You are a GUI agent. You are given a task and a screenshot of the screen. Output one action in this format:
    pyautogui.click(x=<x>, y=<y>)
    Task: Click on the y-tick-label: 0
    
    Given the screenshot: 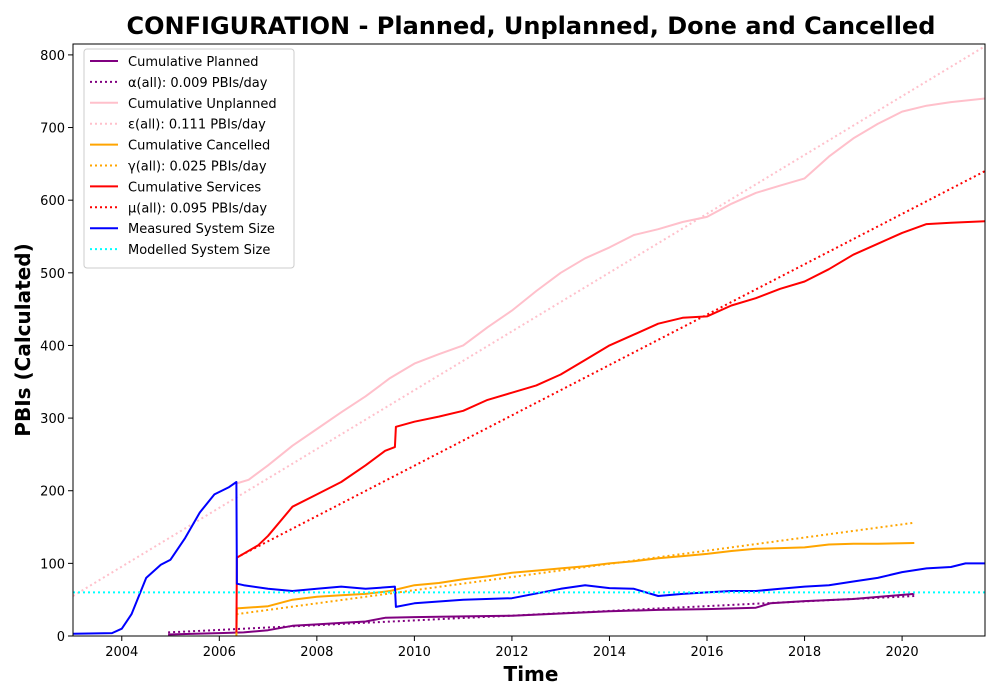 What is the action you would take?
    pyautogui.click(x=61, y=637)
    